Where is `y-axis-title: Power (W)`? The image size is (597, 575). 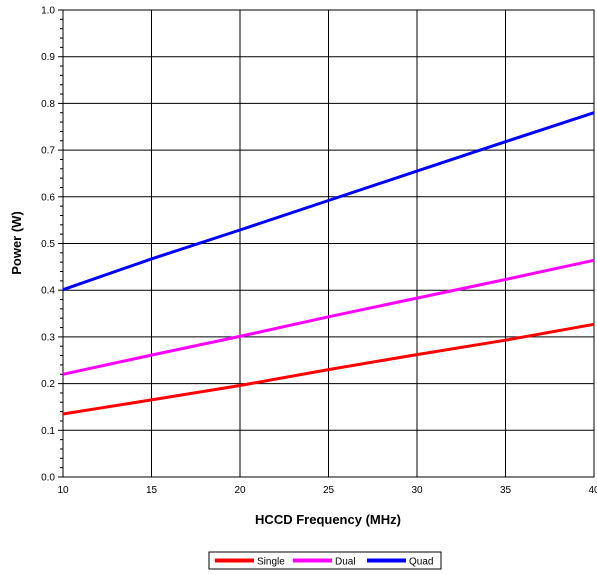
y-axis-title: Power (W) is located at coordinates (16, 243).